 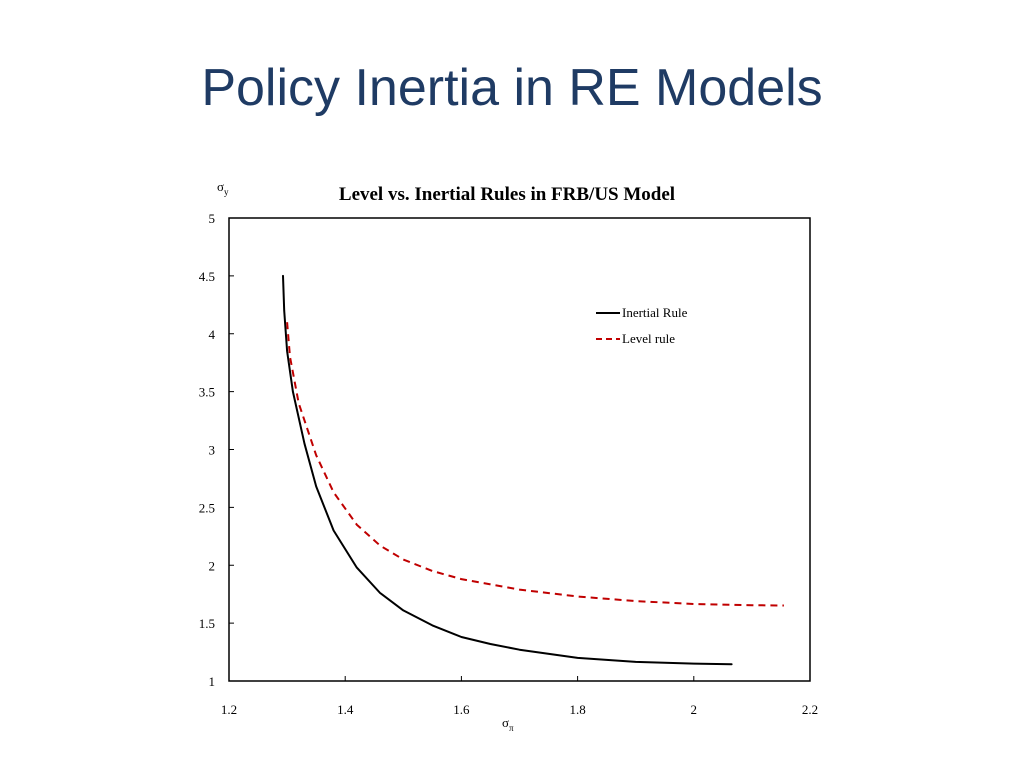 I want to click on y-tick-label: 1.5, so click(x=207, y=623).